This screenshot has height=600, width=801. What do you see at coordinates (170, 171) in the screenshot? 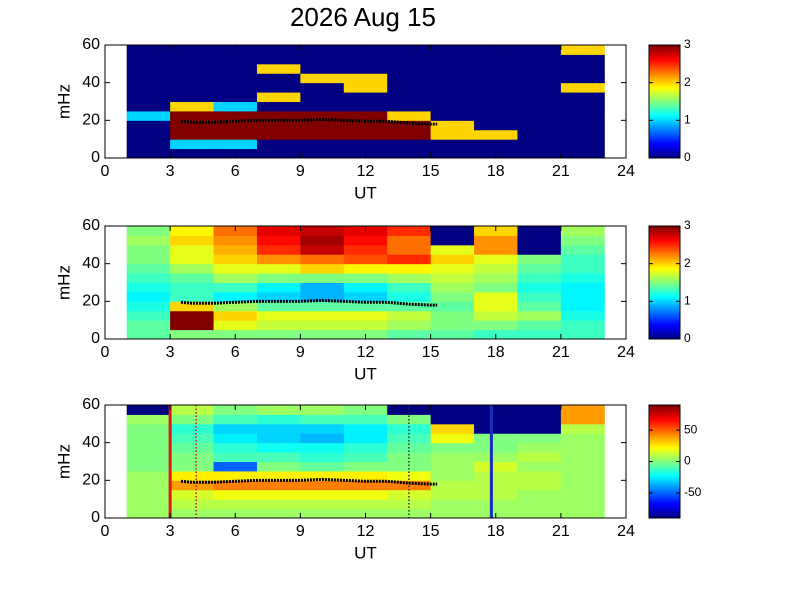
I see `x-tick-label: 3` at bounding box center [170, 171].